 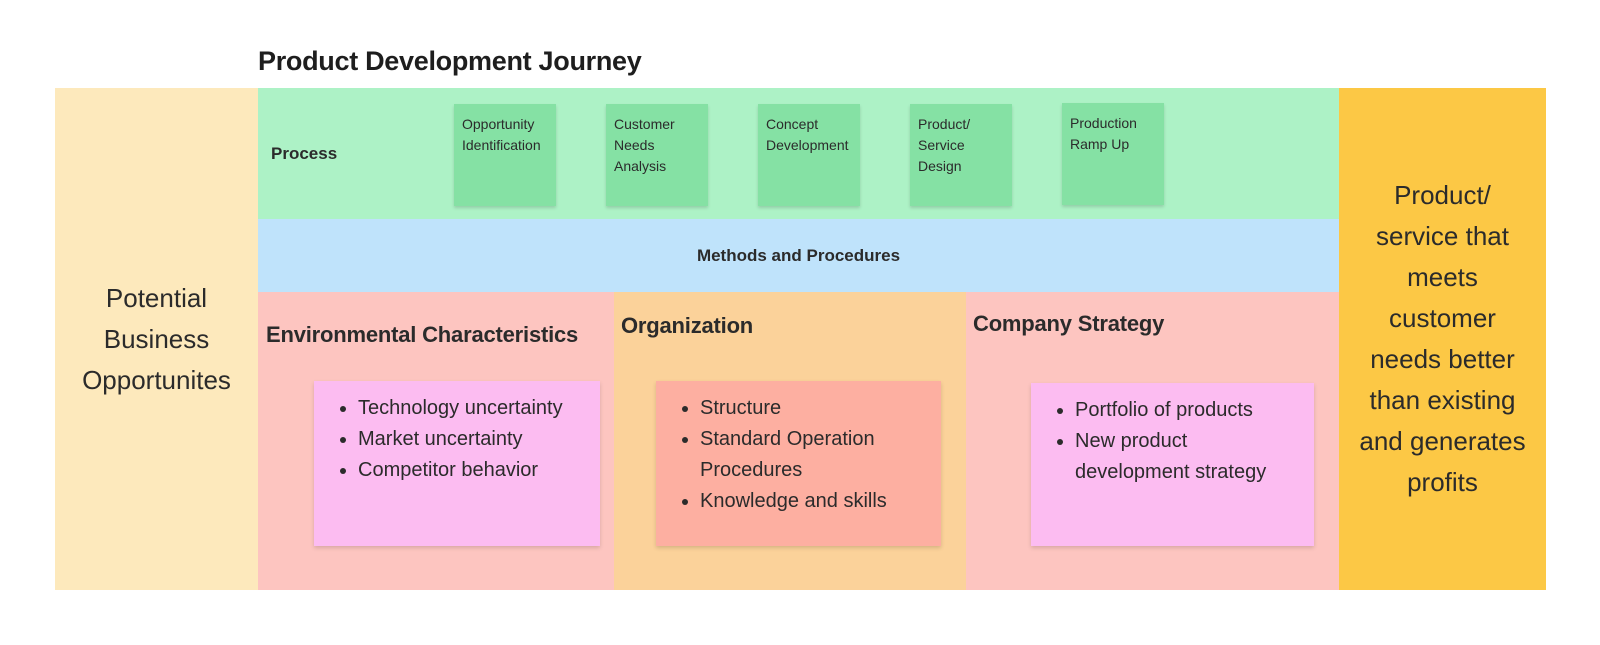 I want to click on process-step-product-service-design: Product/ Service Design, so click(x=961, y=155).